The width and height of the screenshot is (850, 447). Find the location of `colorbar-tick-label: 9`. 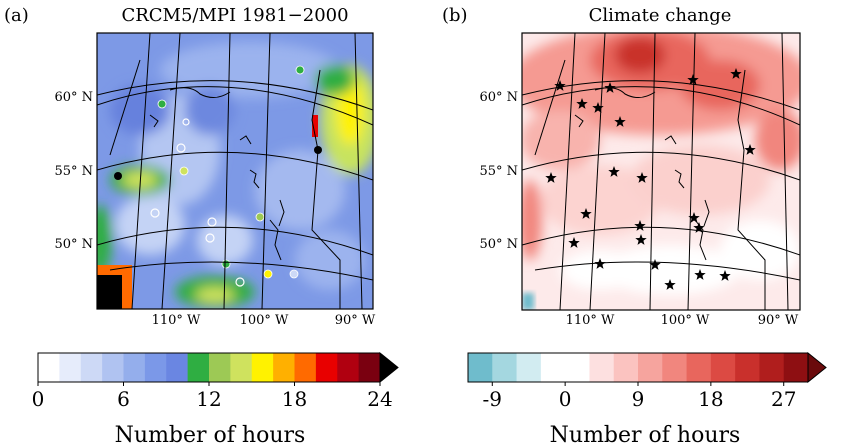

colorbar-tick-label: 9 is located at coordinates (638, 399).